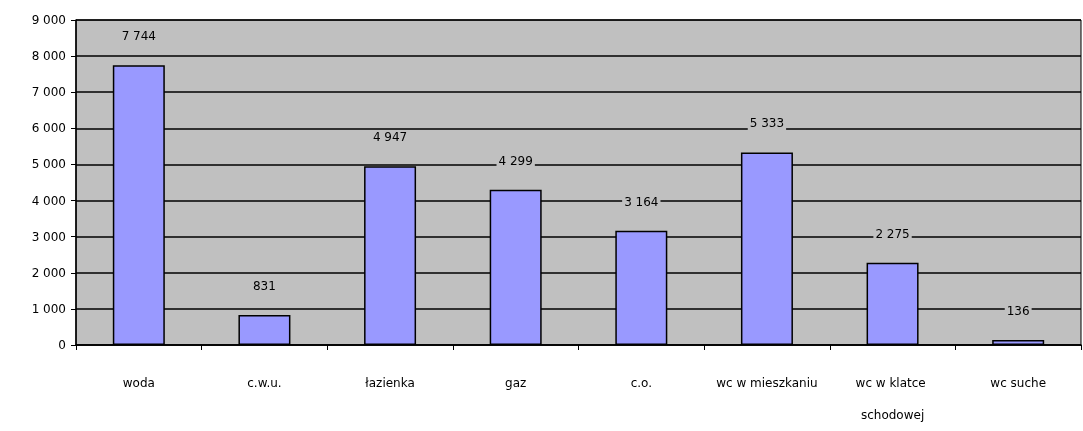  Describe the element at coordinates (892, 233) in the screenshot. I see `data-label: 2 275` at that location.